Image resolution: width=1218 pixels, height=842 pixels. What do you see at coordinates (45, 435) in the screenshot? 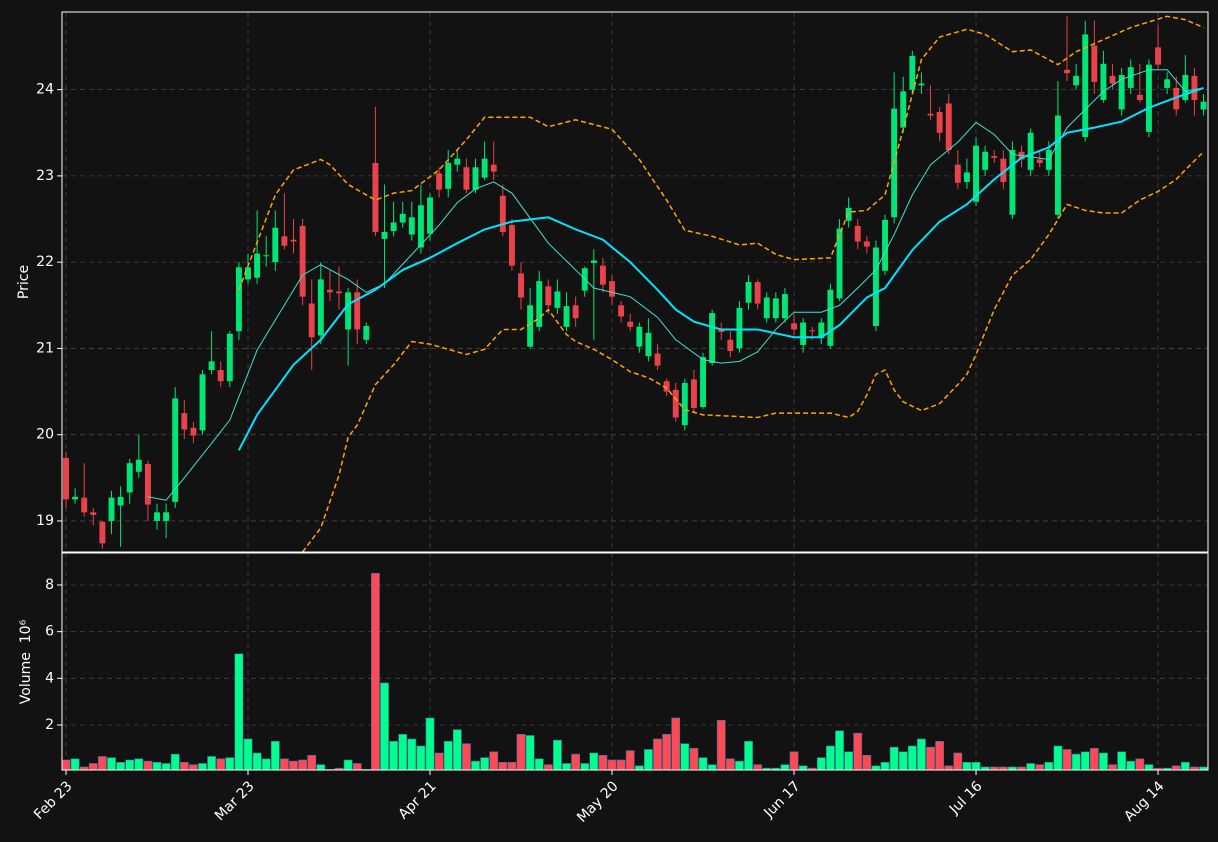
I see `y-tick-label: 20` at bounding box center [45, 435].